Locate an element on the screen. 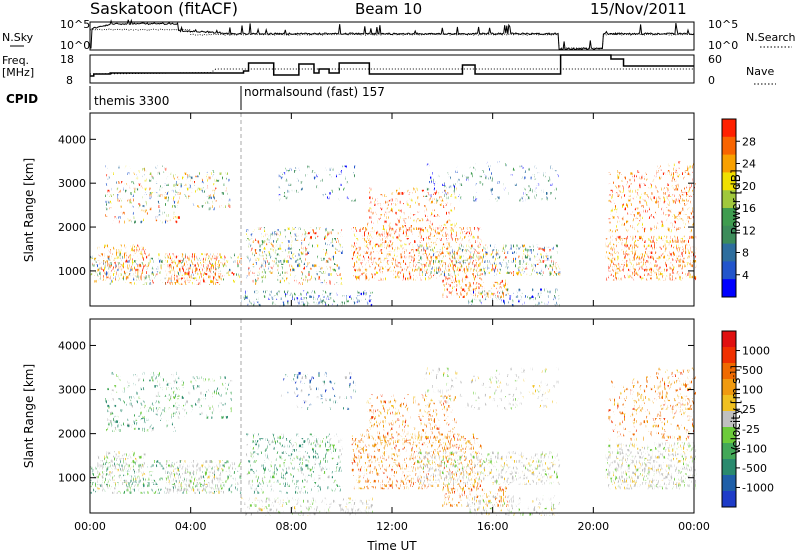  rti-cell-2061 is located at coordinates (403, 193).